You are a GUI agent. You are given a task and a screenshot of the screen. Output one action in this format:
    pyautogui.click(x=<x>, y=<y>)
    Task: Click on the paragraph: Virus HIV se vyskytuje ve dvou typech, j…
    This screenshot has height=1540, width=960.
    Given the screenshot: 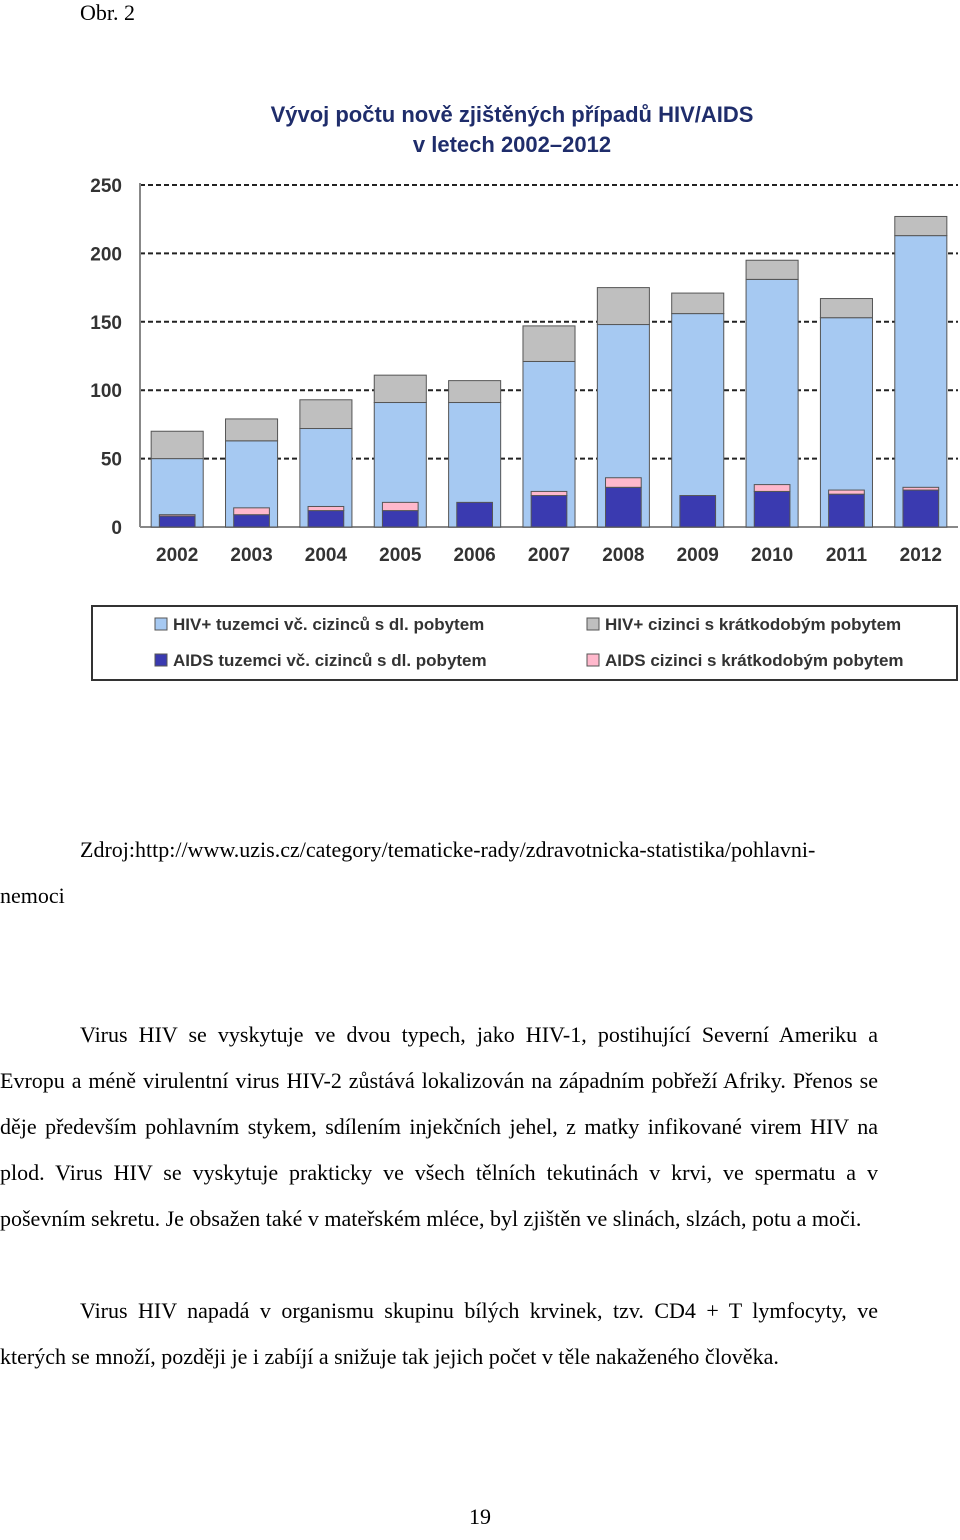 What is the action you would take?
    pyautogui.click(x=439, y=1126)
    